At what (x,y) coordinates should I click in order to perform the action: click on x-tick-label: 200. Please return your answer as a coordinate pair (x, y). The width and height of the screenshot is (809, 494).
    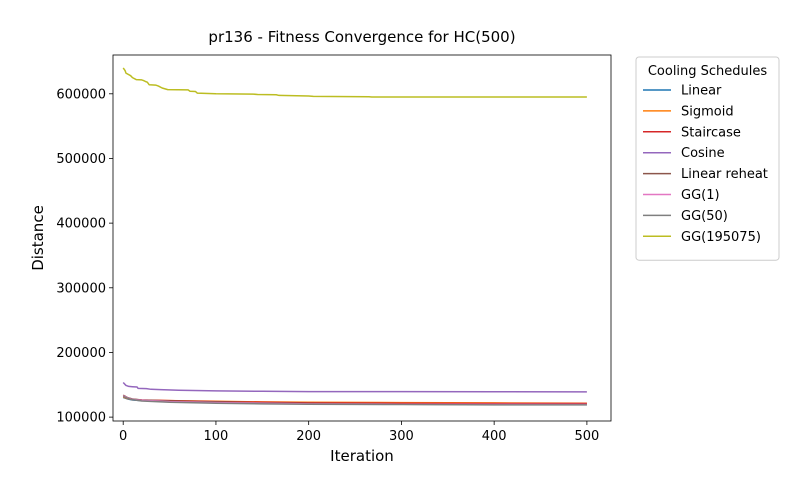
    Looking at the image, I should click on (308, 436).